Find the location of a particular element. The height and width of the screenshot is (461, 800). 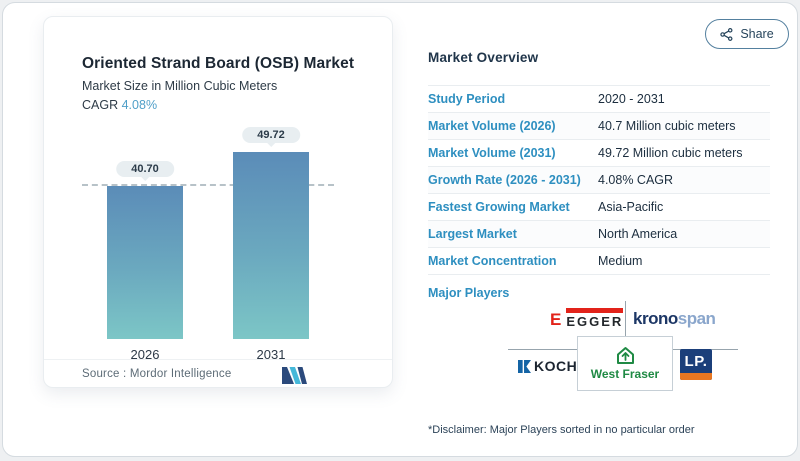

share-button: Share is located at coordinates (747, 34).